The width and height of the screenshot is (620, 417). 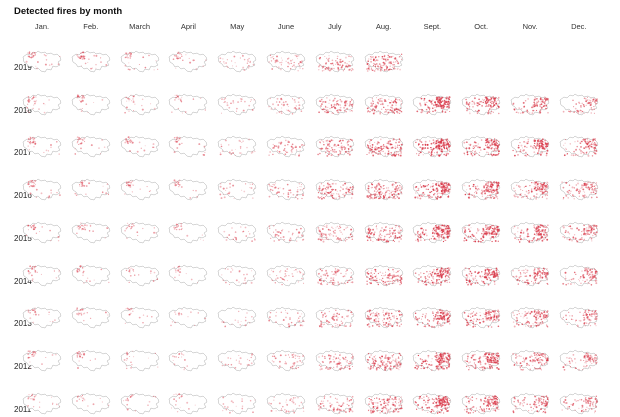 What do you see at coordinates (335, 26) in the screenshot?
I see `month-label: July` at bounding box center [335, 26].